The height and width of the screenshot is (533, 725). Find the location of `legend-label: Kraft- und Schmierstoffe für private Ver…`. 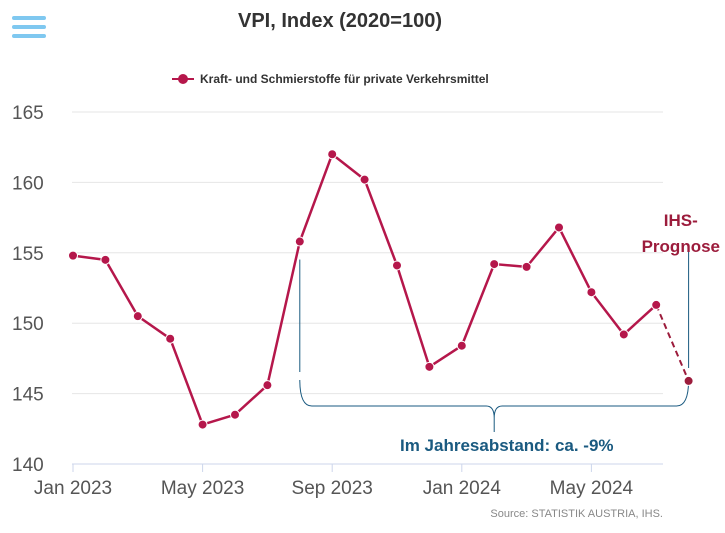

legend-label: Kraft- und Schmierstoffe für private Ver… is located at coordinates (344, 79).